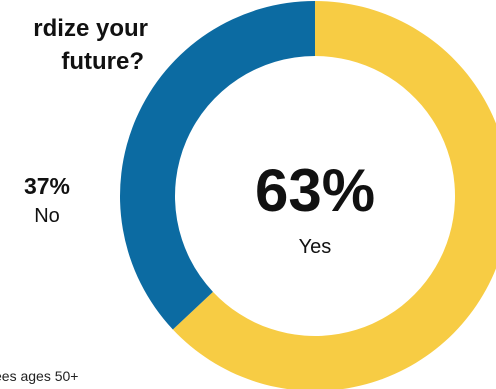  I want to click on footnote: ees ages 50+, so click(39, 376).